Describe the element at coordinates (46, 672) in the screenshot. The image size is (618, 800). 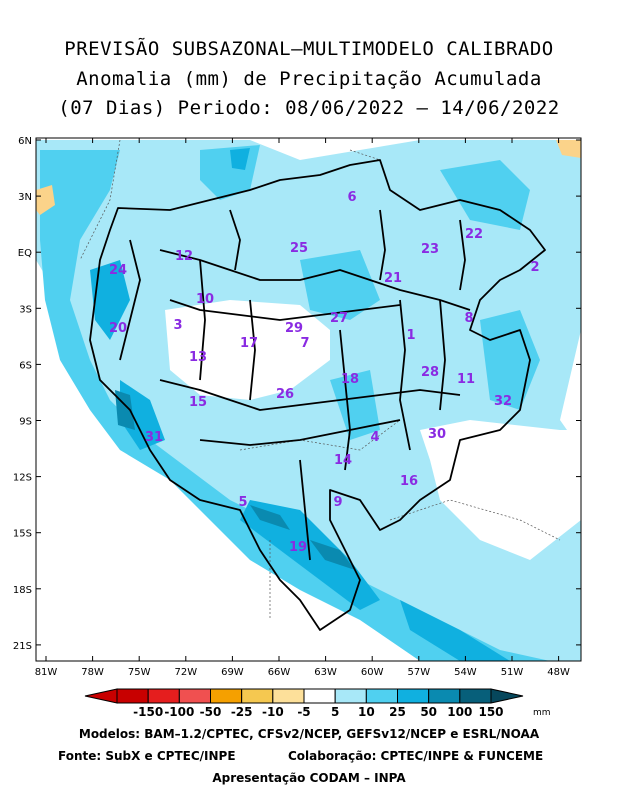
I see `longitude-label: 81W` at that location.